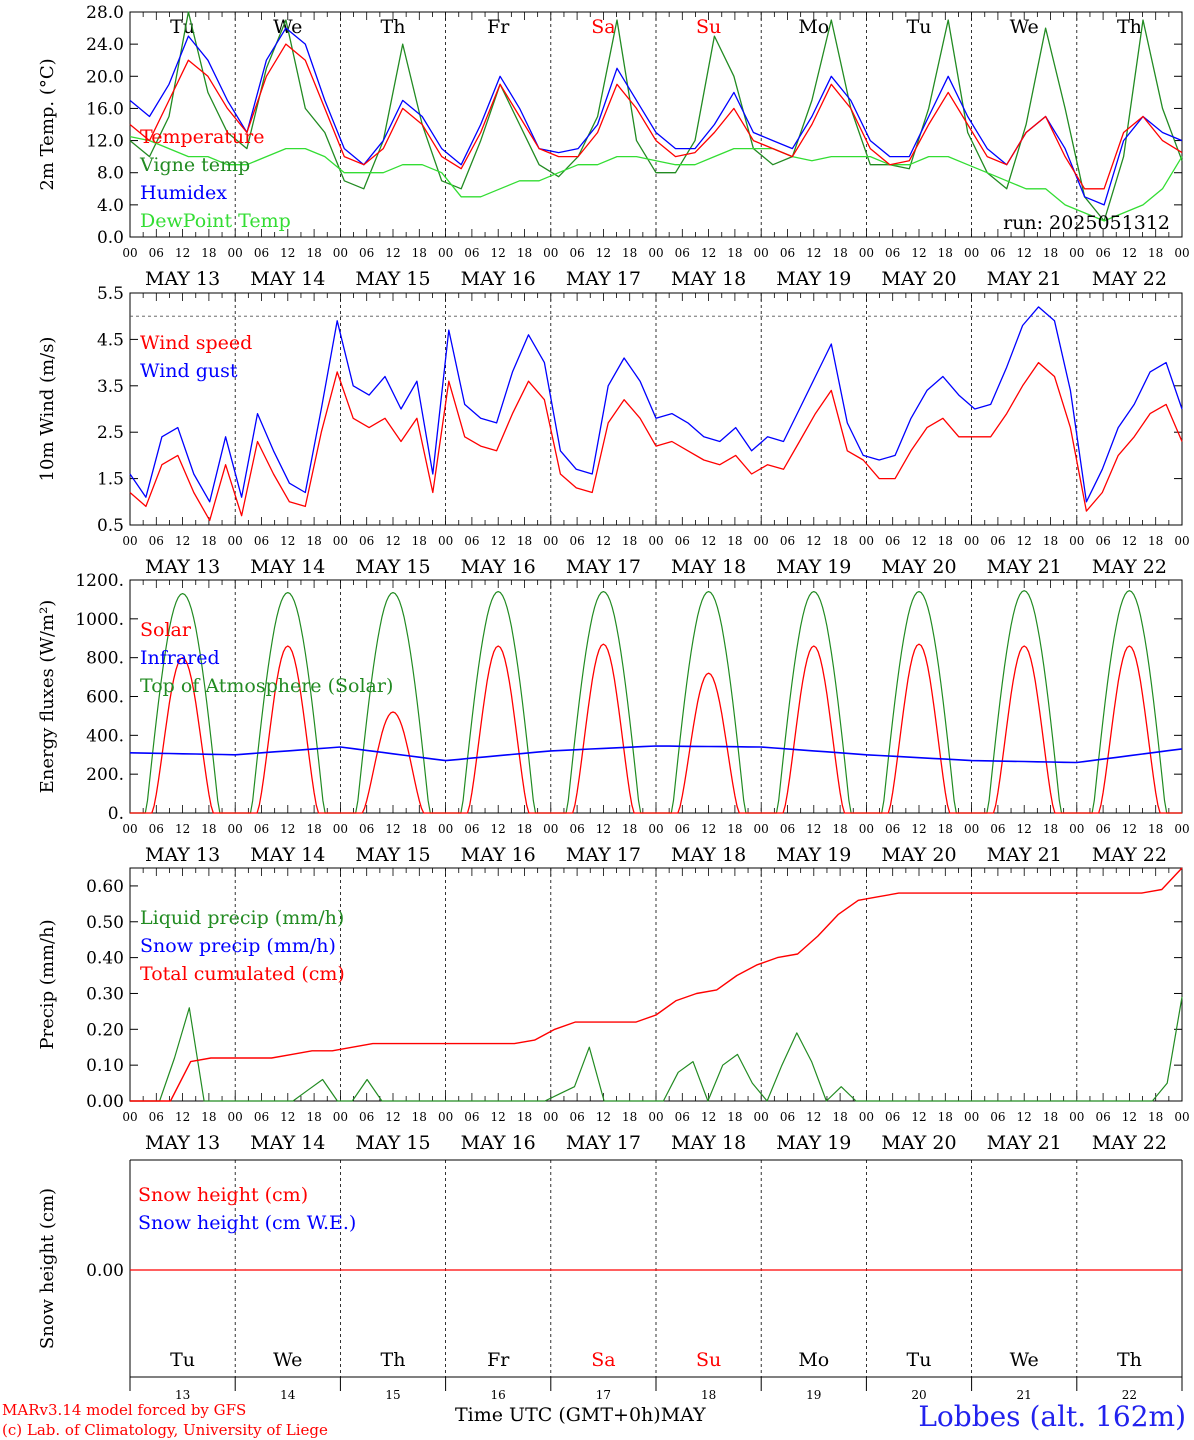 This screenshot has width=1194, height=1440. I want to click on series-wind-gust, so click(656, 404).